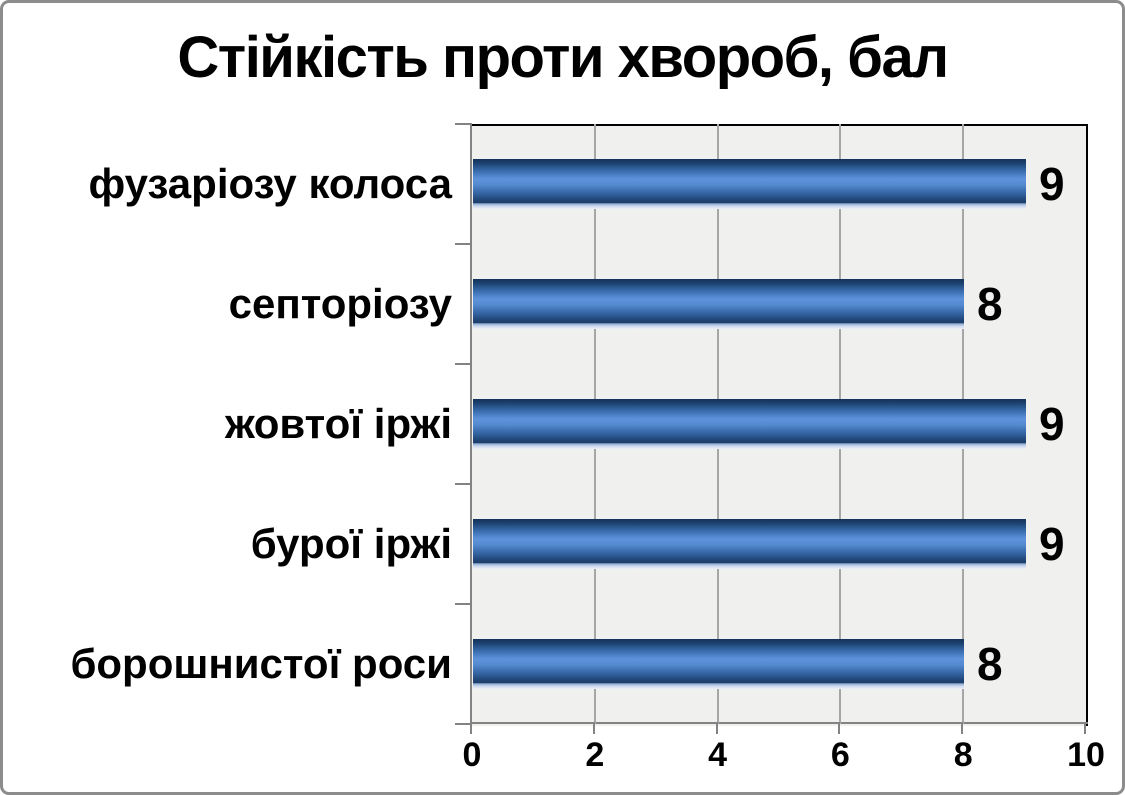  I want to click on value-axis-line, so click(779, 723).